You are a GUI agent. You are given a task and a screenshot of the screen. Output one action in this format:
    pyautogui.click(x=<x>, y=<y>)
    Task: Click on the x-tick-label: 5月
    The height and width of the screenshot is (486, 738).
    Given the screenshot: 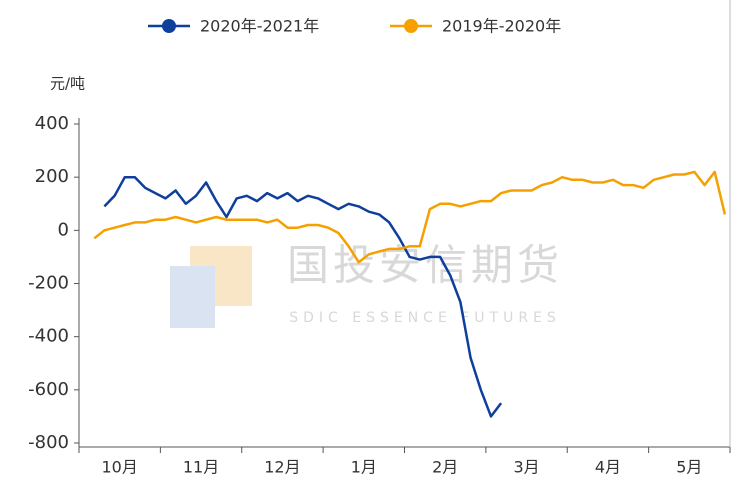 What is the action you would take?
    pyautogui.click(x=689, y=467)
    